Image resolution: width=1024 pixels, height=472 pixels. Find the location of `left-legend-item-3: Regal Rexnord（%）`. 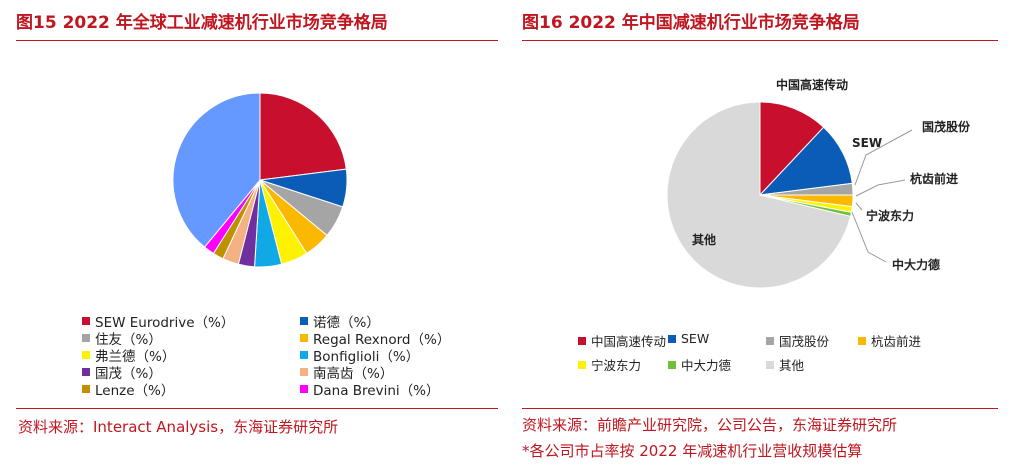

left-legend-item-3: Regal Rexnord（%） is located at coordinates (375, 338).